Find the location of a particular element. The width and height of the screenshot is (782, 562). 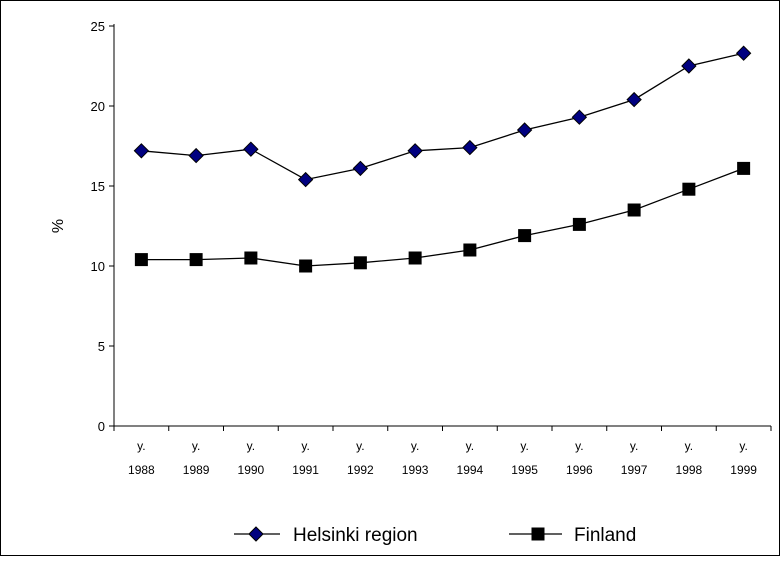

x-tick-label-year: 1995 is located at coordinates (524, 470).